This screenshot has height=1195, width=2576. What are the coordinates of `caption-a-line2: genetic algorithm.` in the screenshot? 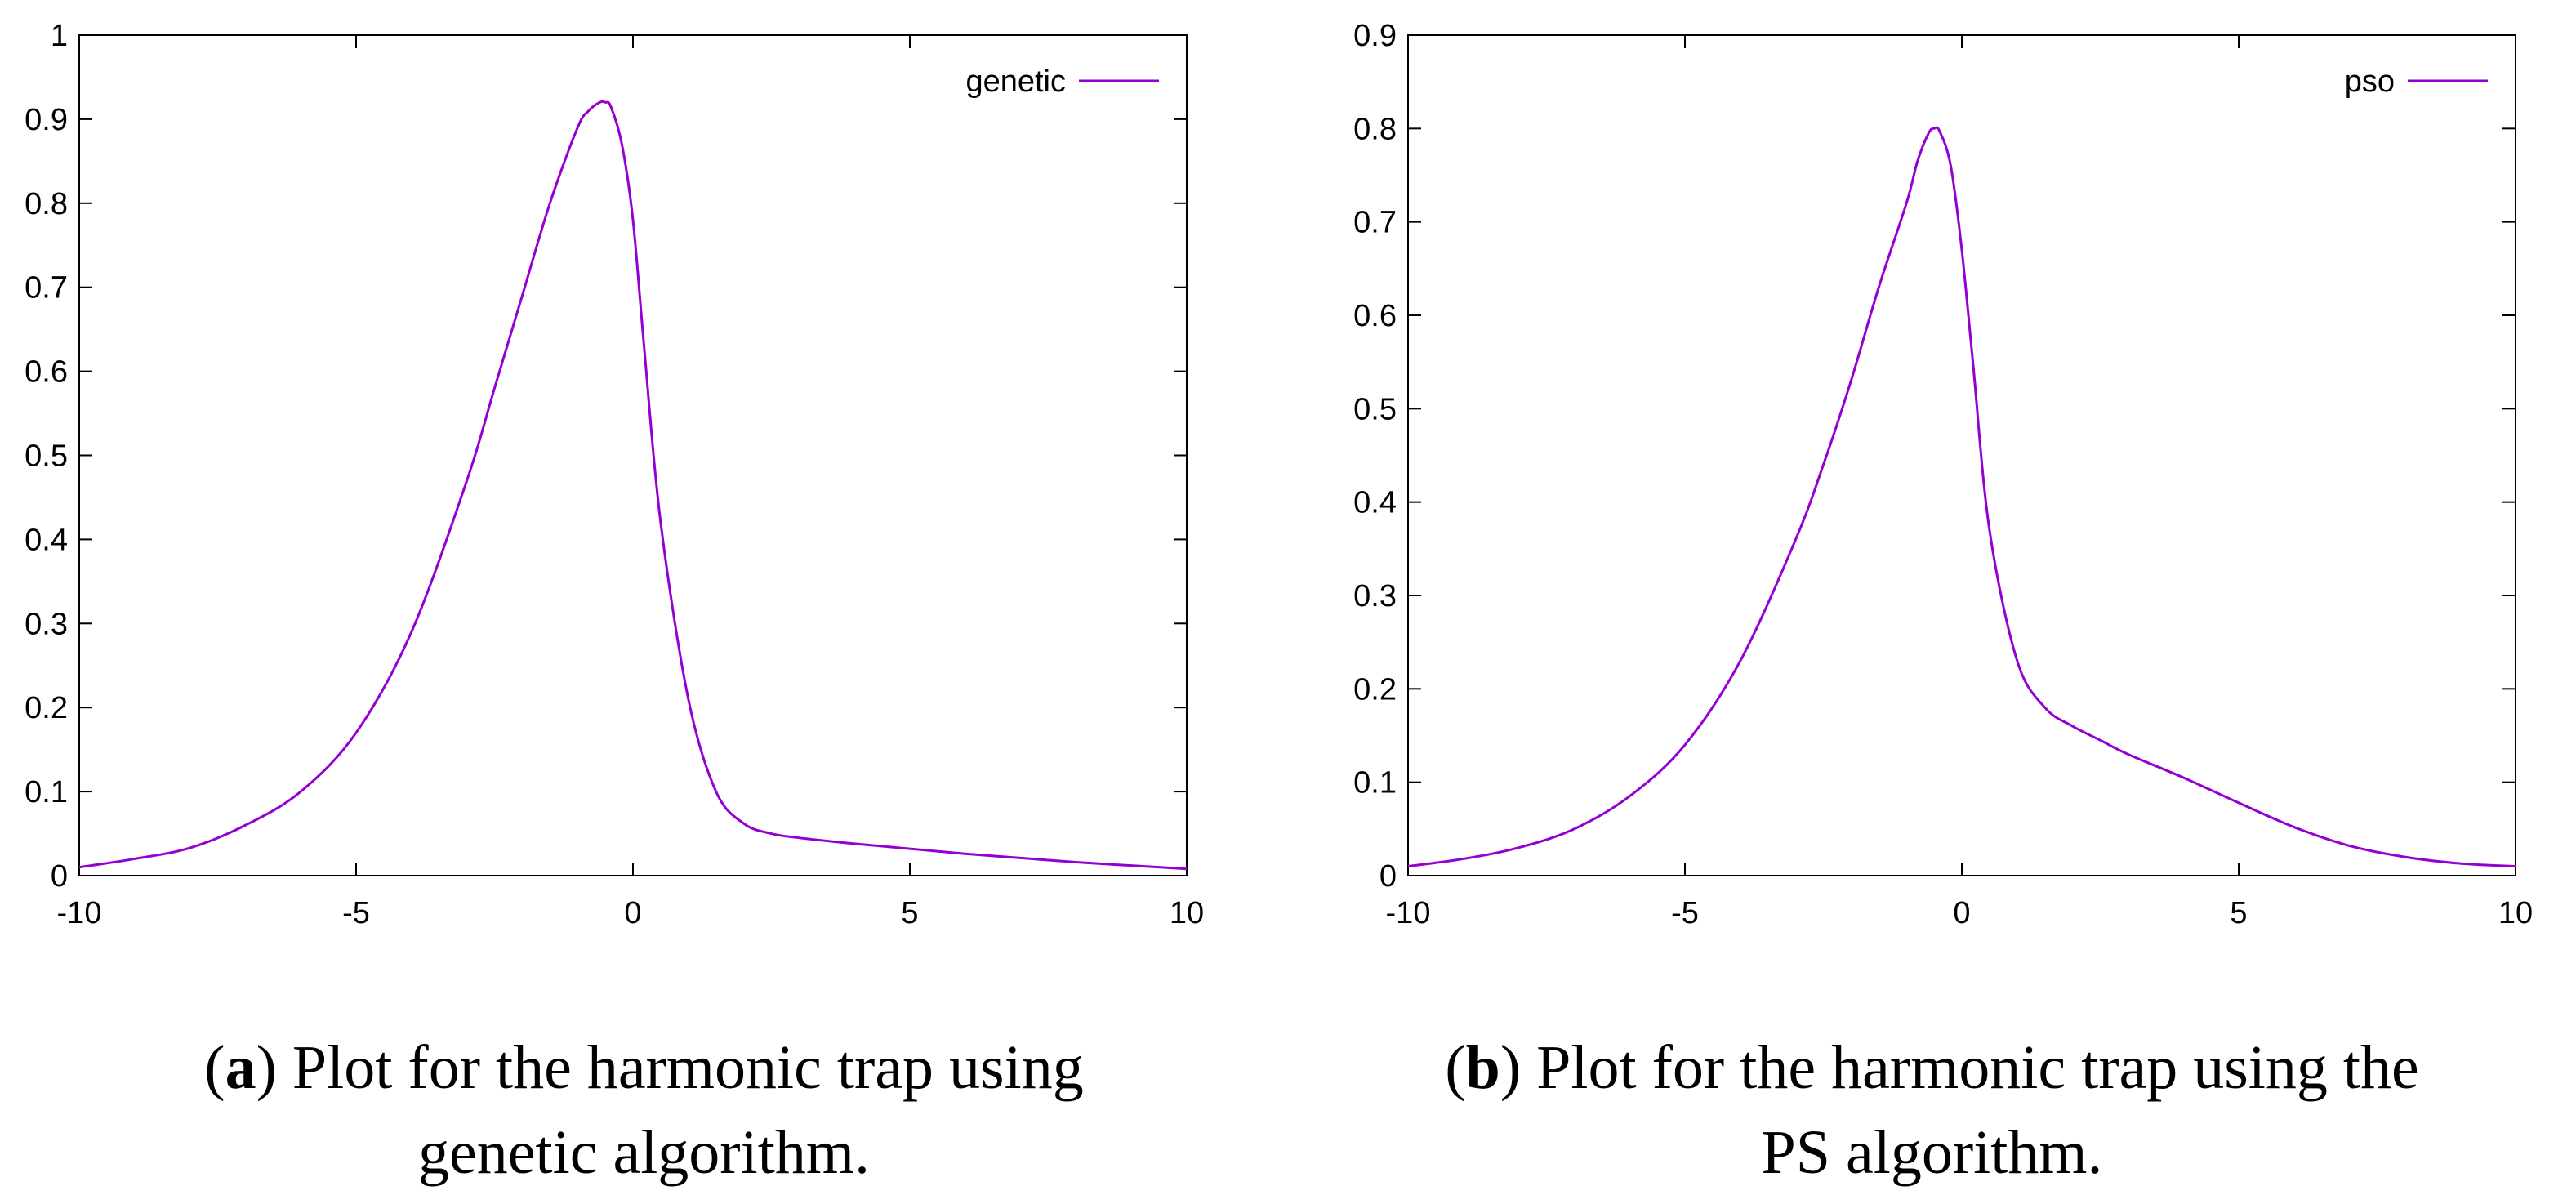 It's located at (644, 1152).